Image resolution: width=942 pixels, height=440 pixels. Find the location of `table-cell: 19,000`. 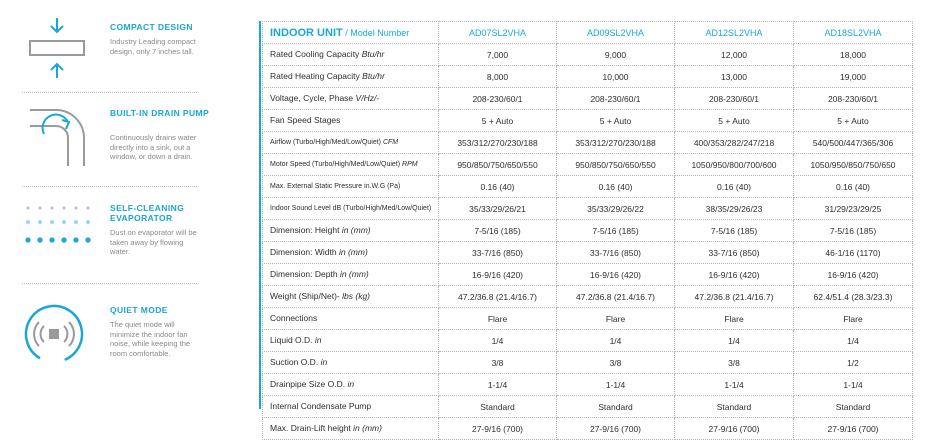

table-cell: 19,000 is located at coordinates (853, 76).